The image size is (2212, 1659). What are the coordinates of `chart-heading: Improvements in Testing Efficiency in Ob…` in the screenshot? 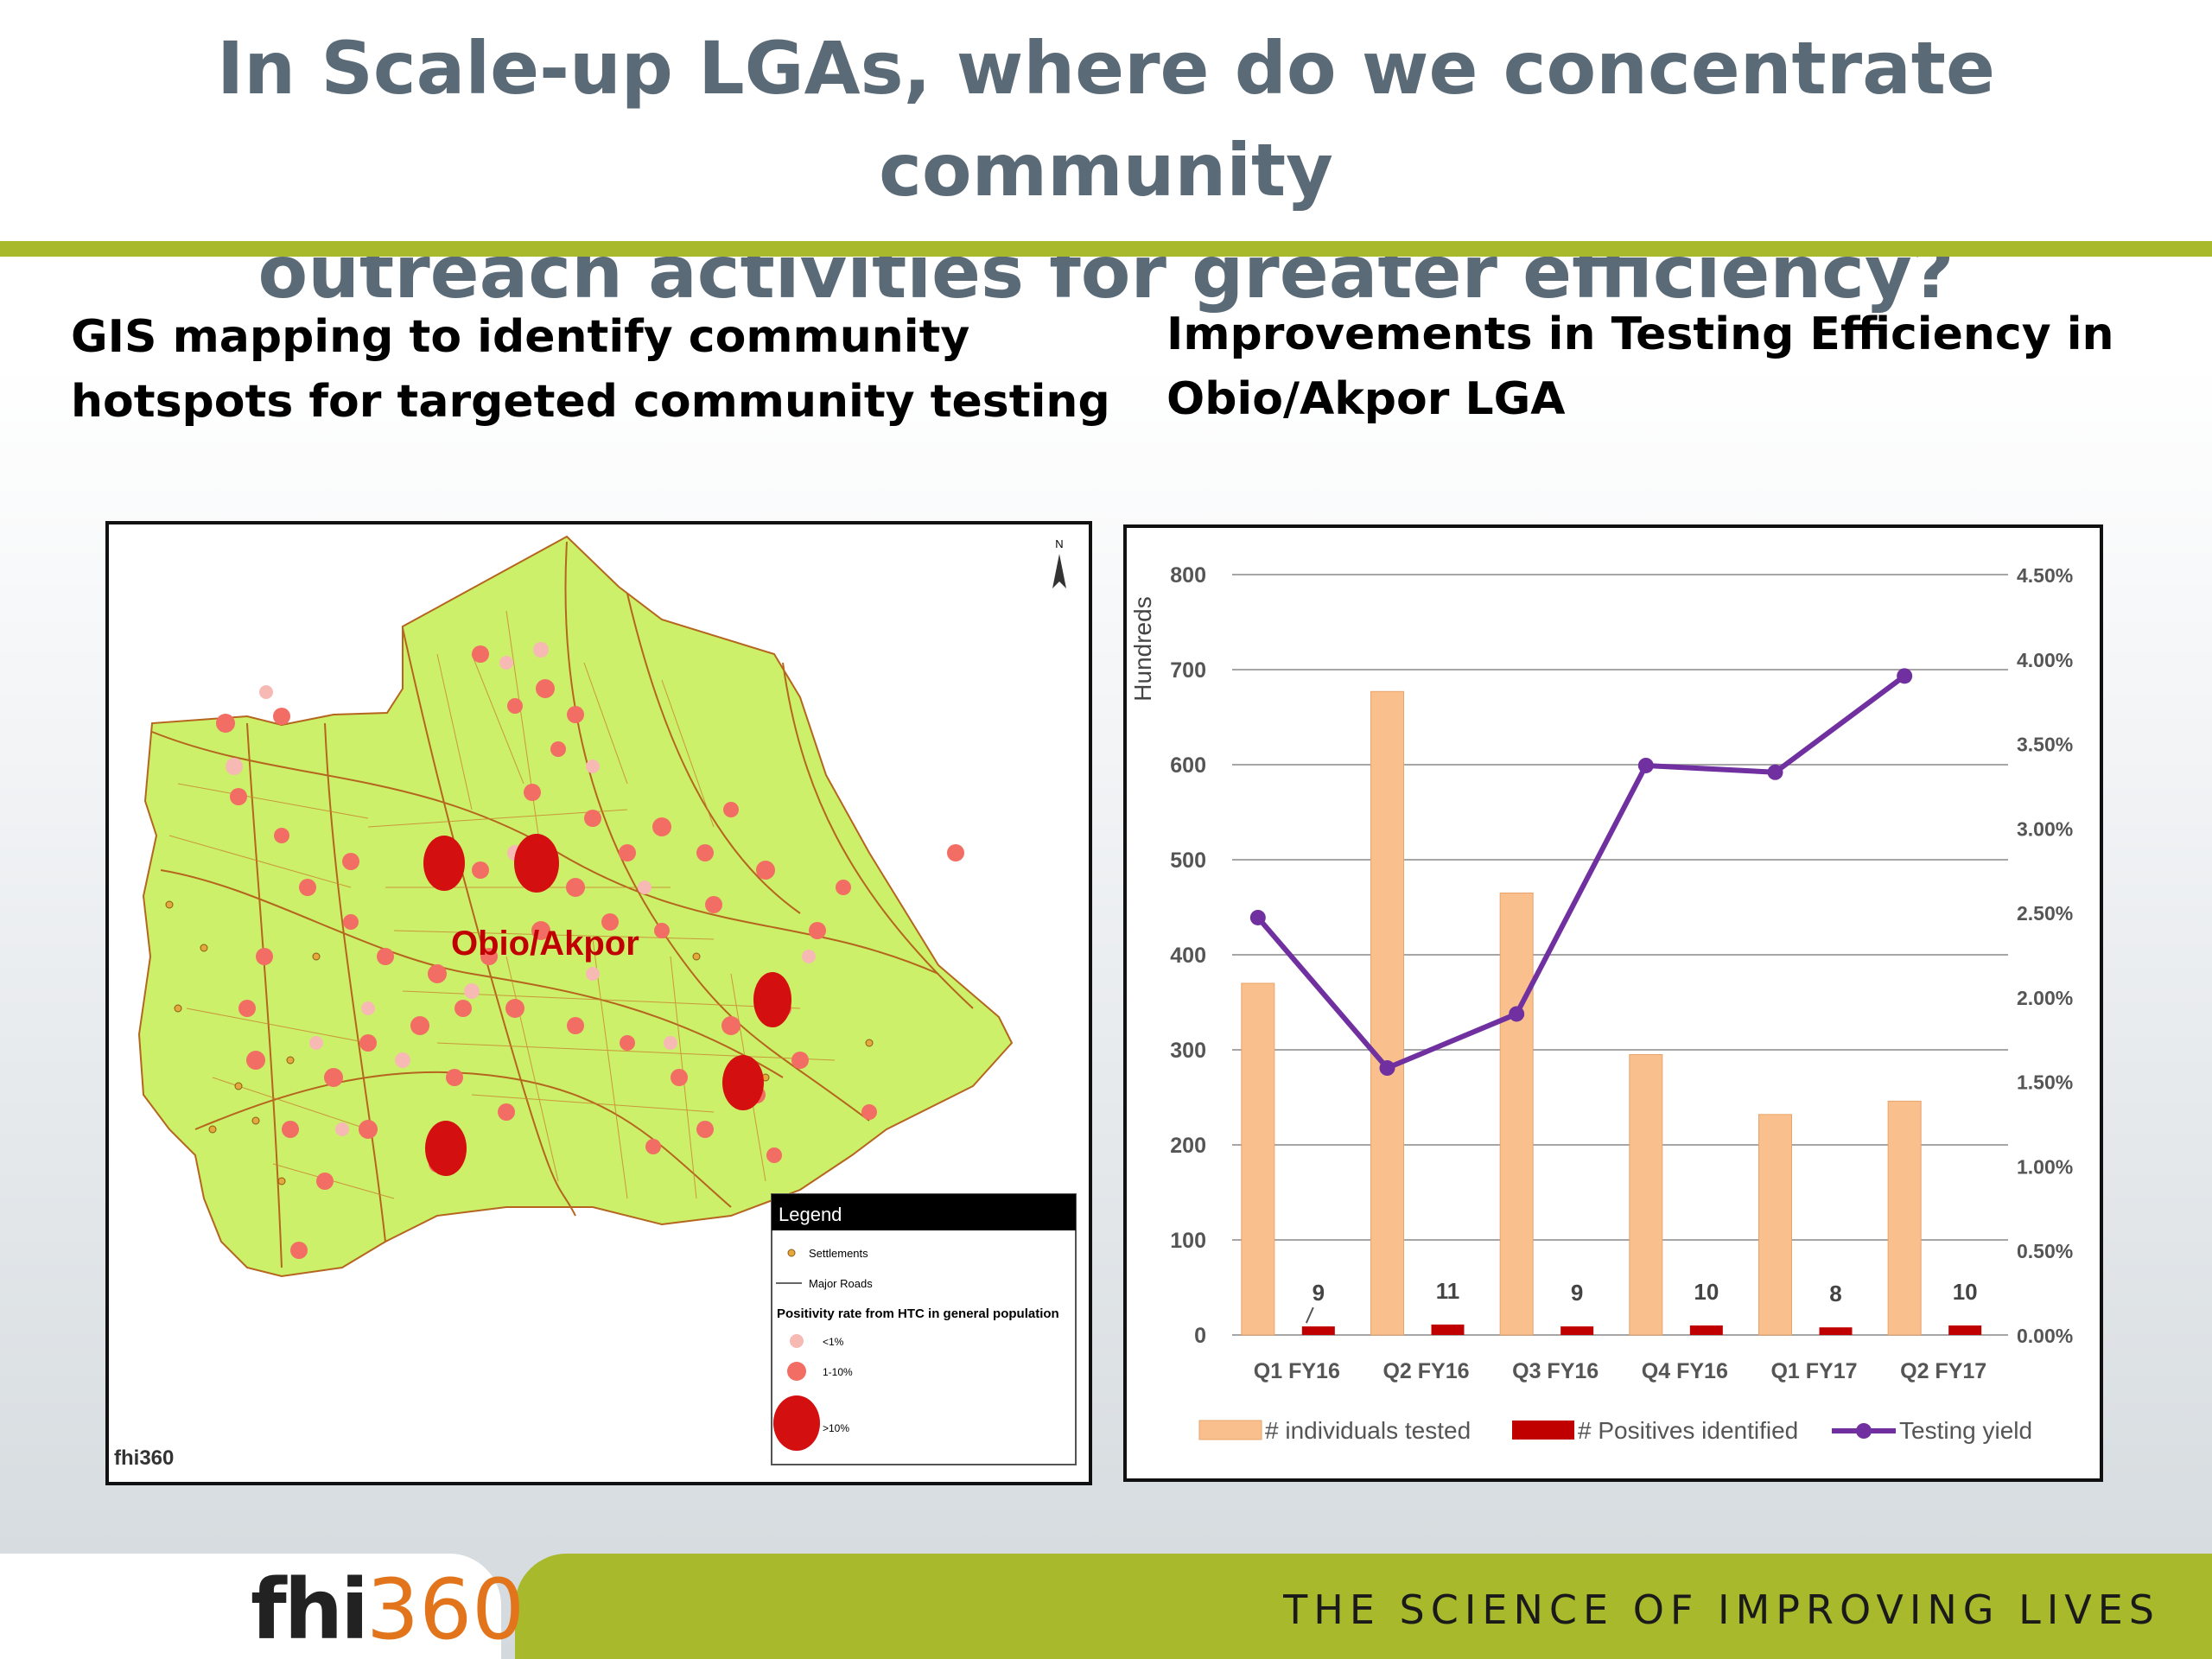 It's located at (1640, 367).